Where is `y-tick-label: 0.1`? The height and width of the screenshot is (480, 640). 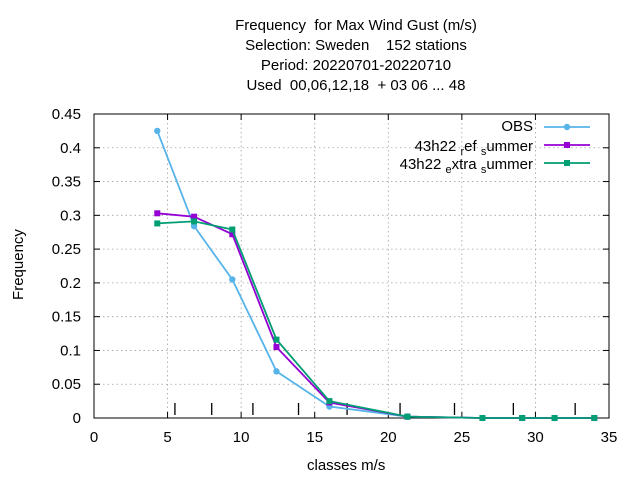 y-tick-label: 0.1 is located at coordinates (70, 350).